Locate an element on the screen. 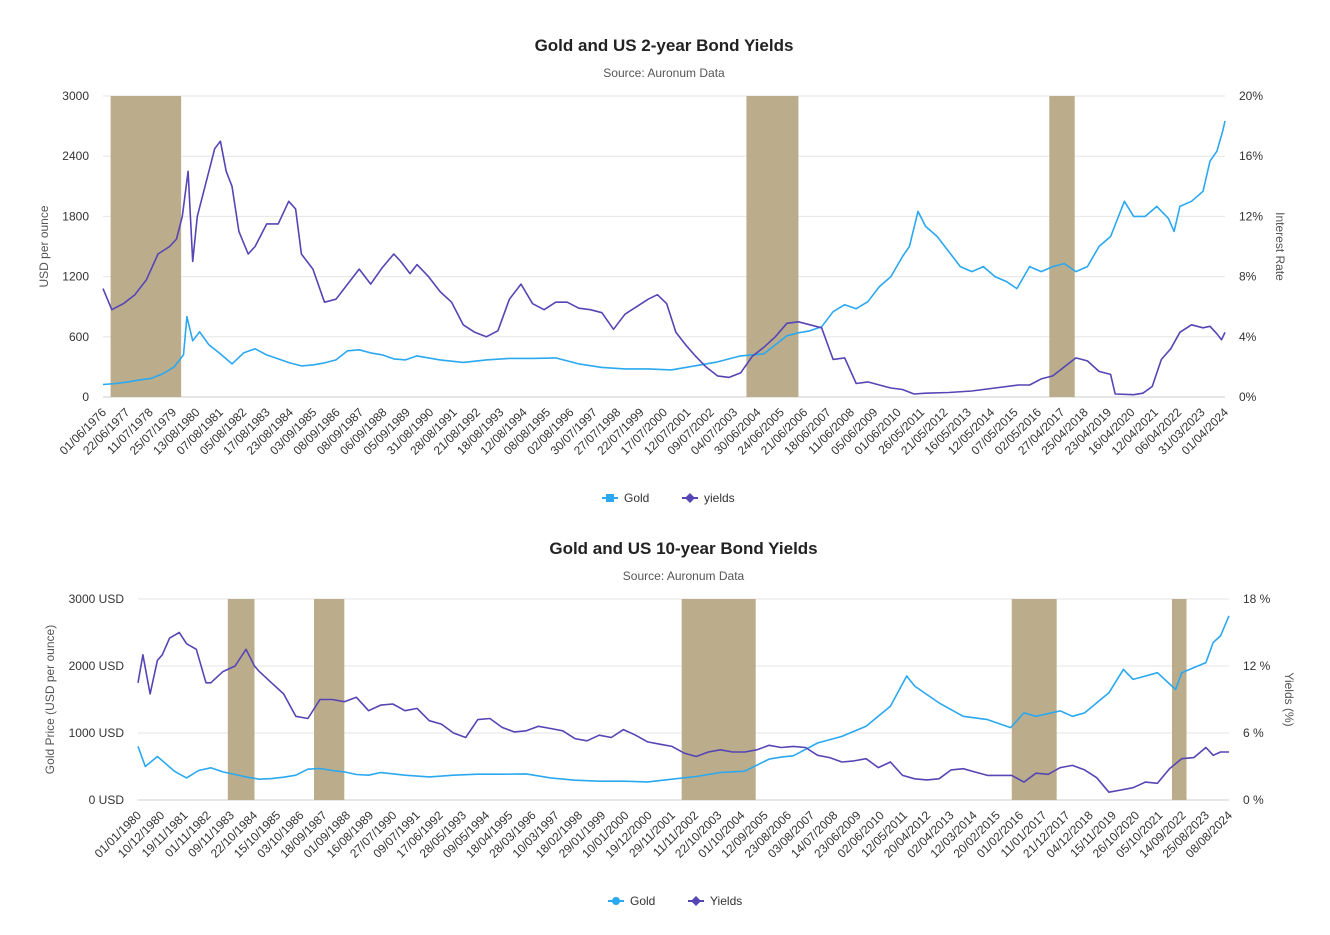 This screenshot has width=1330, height=935. yields-series-line is located at coordinates (683, 712).